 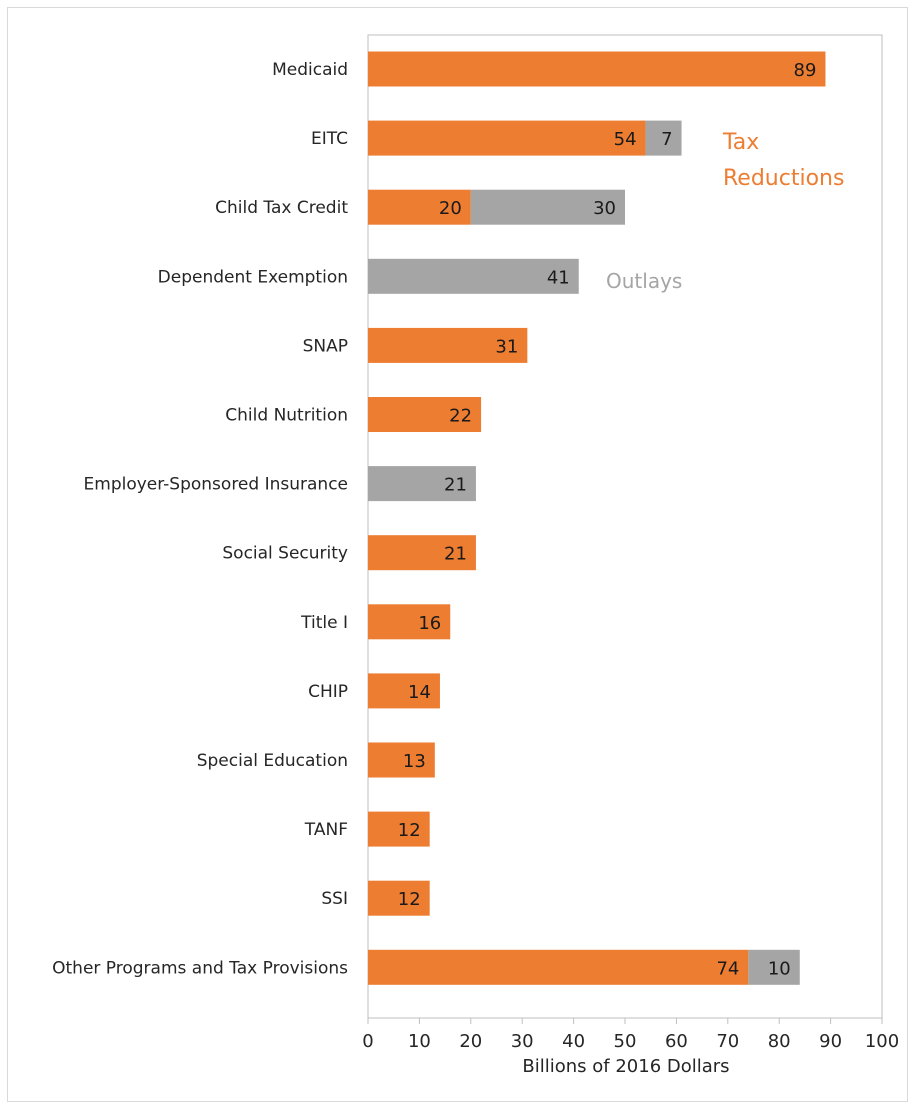 I want to click on bar-child-nutrition-outlays, so click(x=425, y=414).